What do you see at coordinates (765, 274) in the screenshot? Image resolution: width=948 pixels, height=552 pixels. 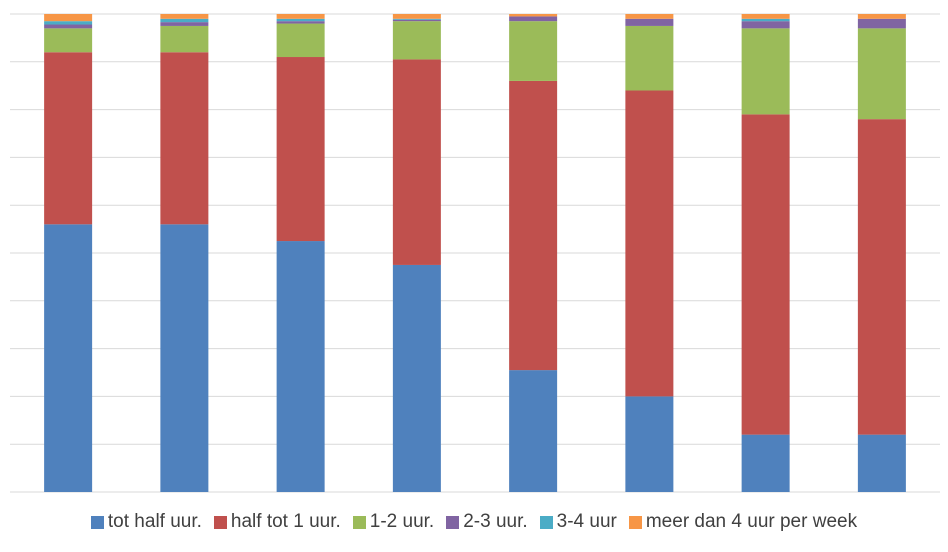 I see `bar-segment-s1-c6` at bounding box center [765, 274].